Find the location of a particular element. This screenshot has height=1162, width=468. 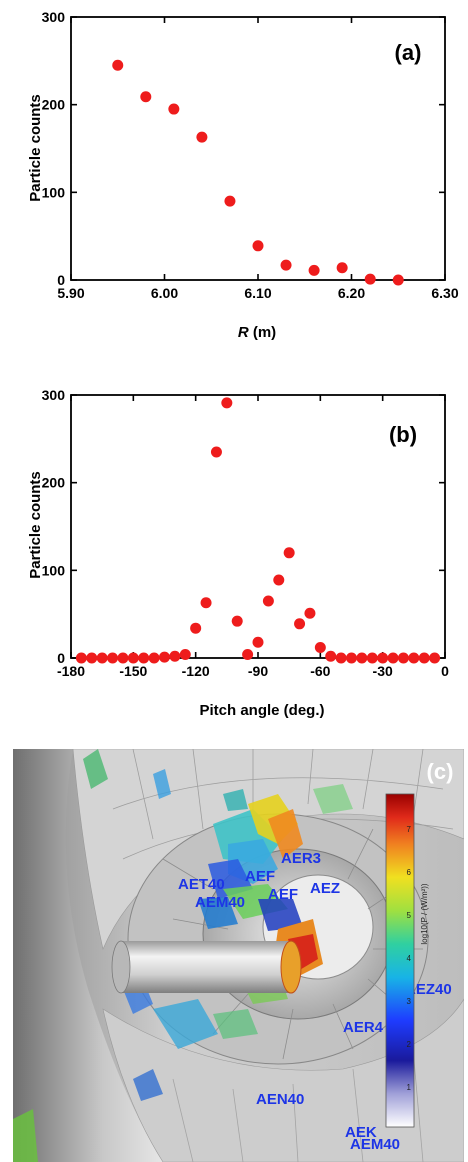

colorbar-tick: 7 is located at coordinates (409, 829).